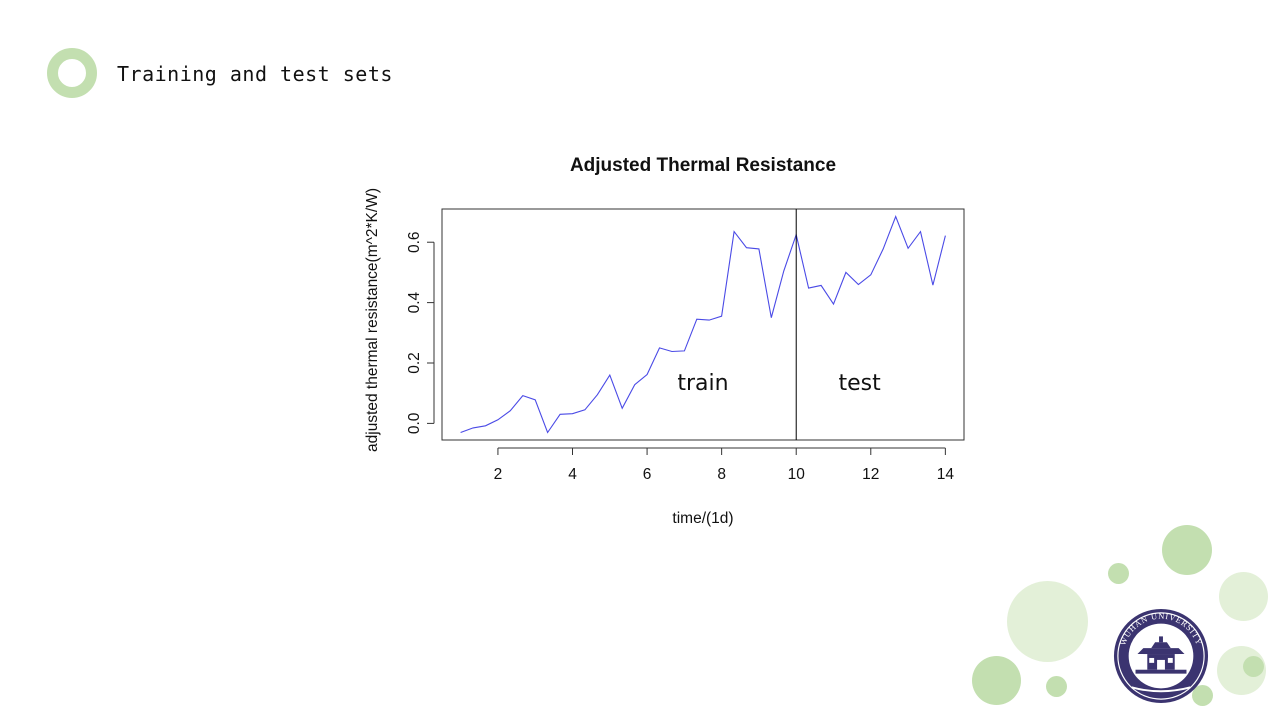 The image size is (1280, 720). Describe the element at coordinates (414, 302) in the screenshot. I see `y-tick-label: 0.4` at that location.